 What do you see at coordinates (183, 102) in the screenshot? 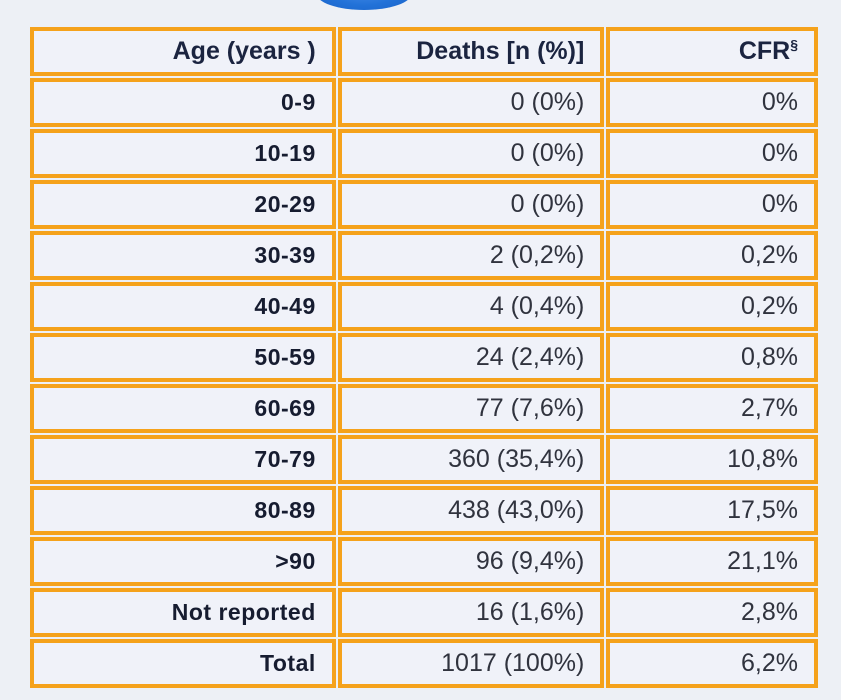
I see `age-cell: 0-9` at bounding box center [183, 102].